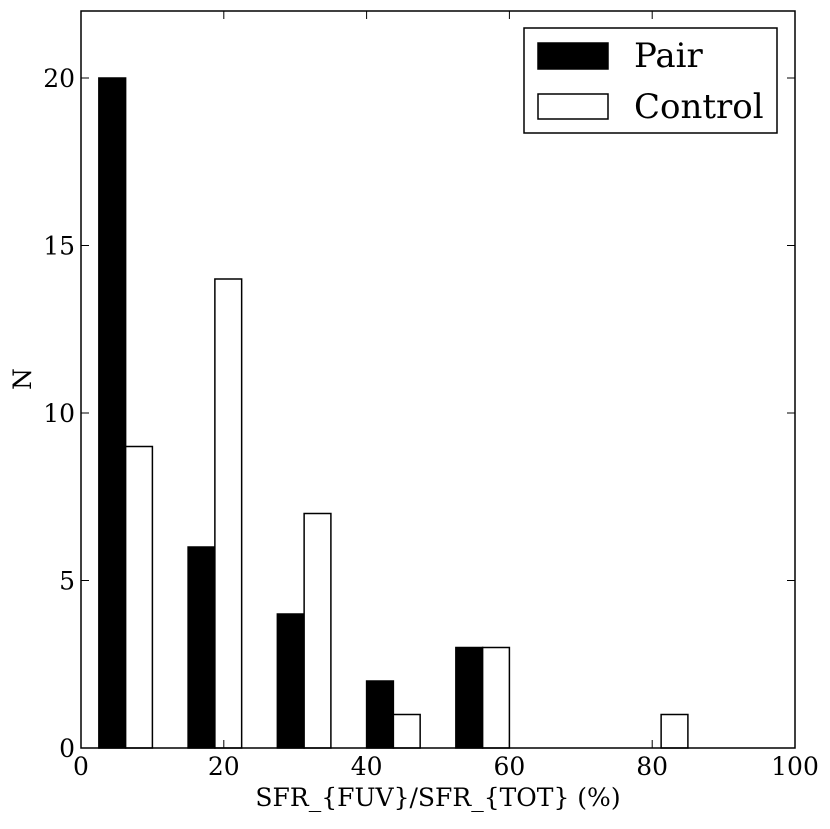 The image size is (830, 829). I want to click on x-tick-label: 60, so click(509, 766).